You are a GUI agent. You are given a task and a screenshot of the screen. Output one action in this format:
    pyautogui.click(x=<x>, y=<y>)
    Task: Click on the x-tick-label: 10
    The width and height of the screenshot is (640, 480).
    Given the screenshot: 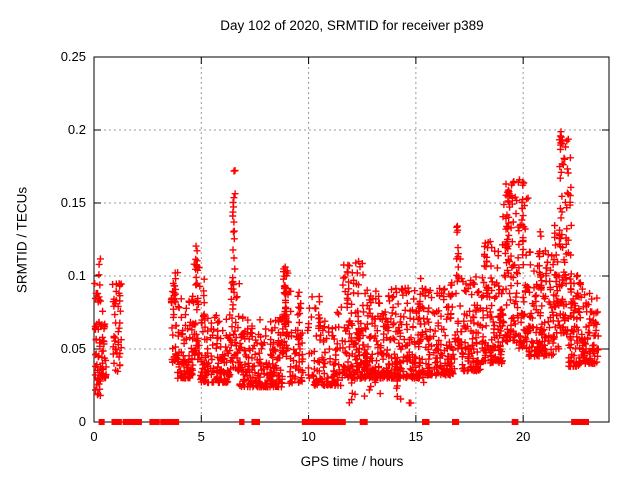 What is the action you would take?
    pyautogui.click(x=308, y=436)
    